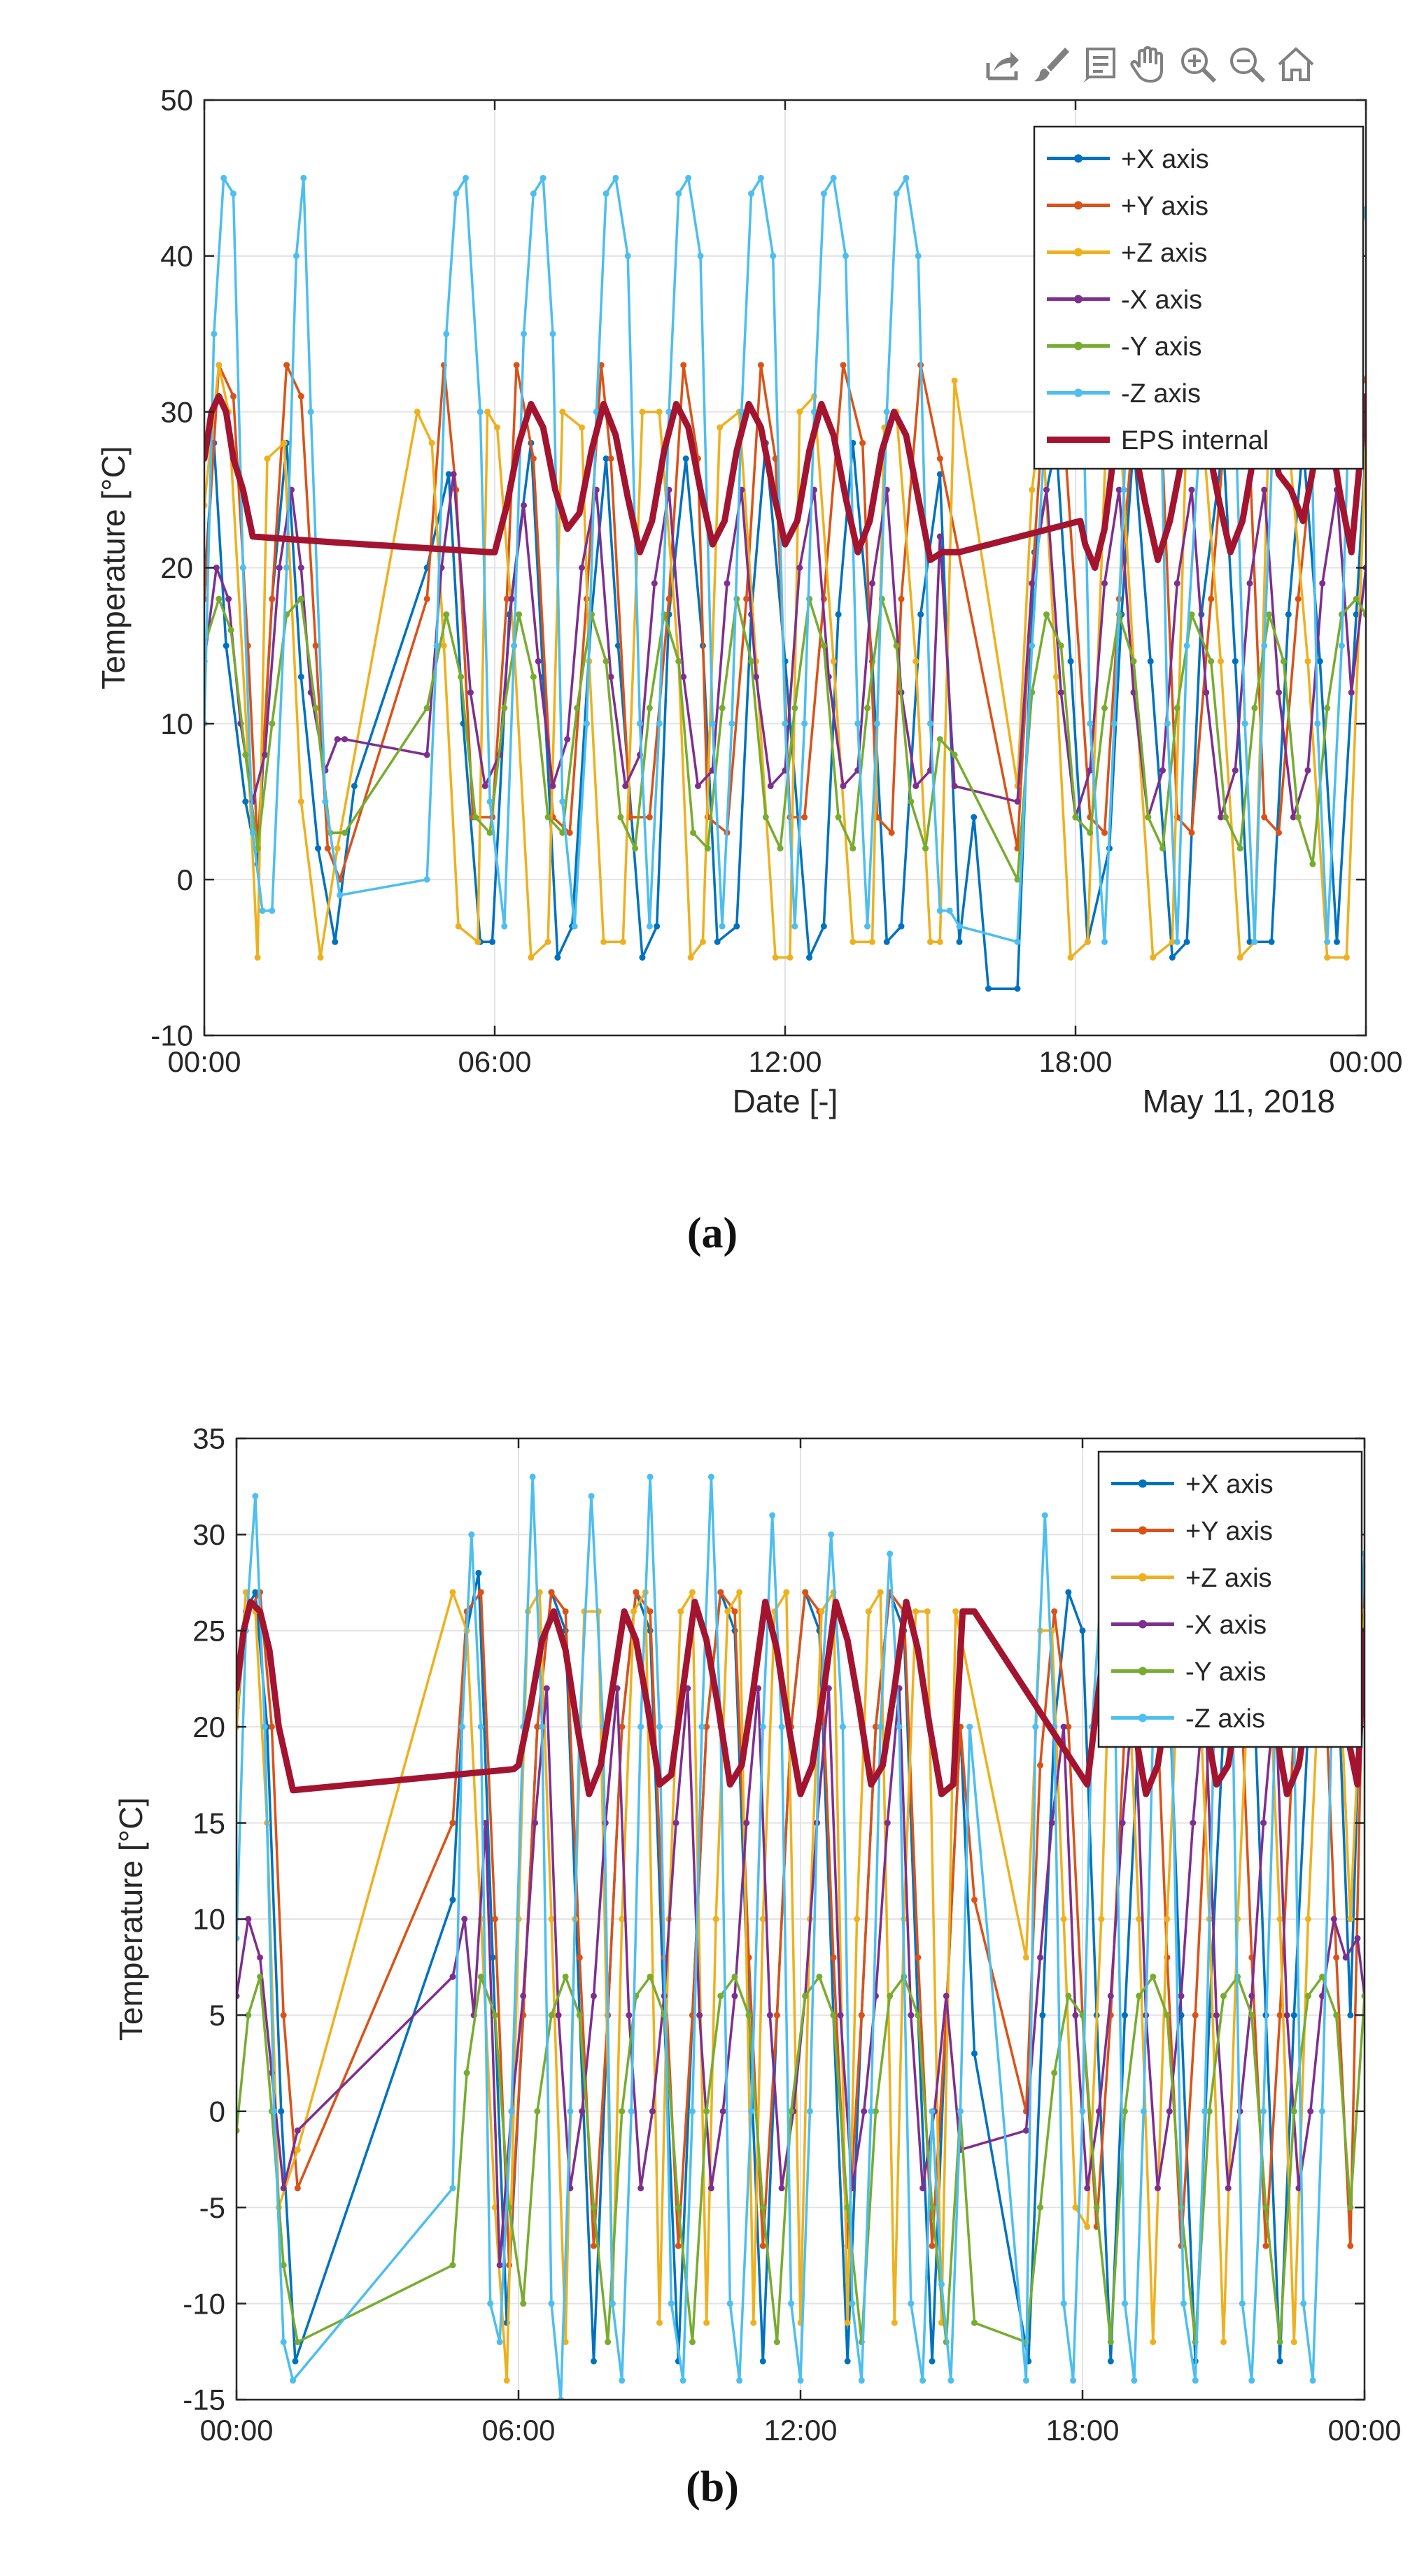 This screenshot has height=2576, width=1424. I want to click on y-tick-label: 30, so click(176, 411).